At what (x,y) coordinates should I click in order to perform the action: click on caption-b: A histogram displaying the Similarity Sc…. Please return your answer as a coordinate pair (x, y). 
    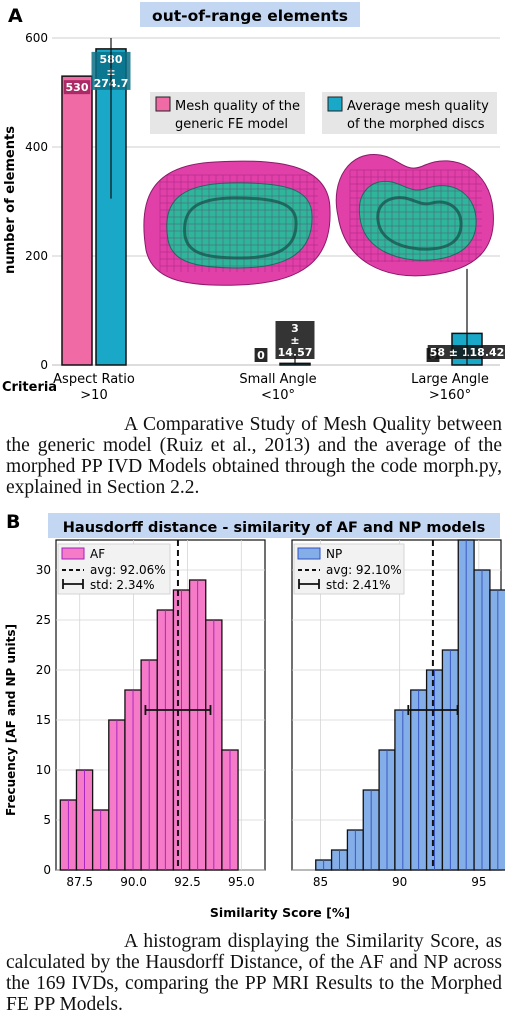
    Looking at the image, I should click on (254, 973).